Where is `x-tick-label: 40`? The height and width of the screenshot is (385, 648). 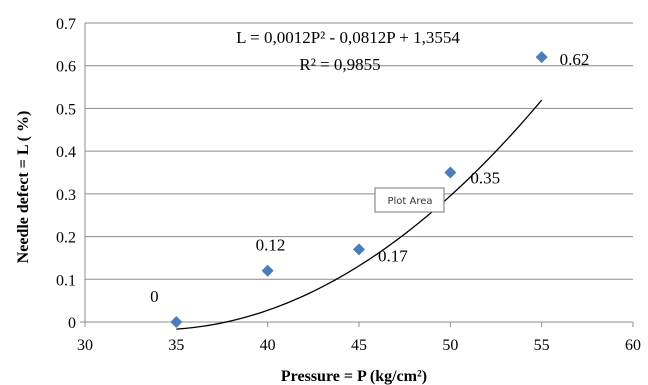
x-tick-label: 40 is located at coordinates (268, 345).